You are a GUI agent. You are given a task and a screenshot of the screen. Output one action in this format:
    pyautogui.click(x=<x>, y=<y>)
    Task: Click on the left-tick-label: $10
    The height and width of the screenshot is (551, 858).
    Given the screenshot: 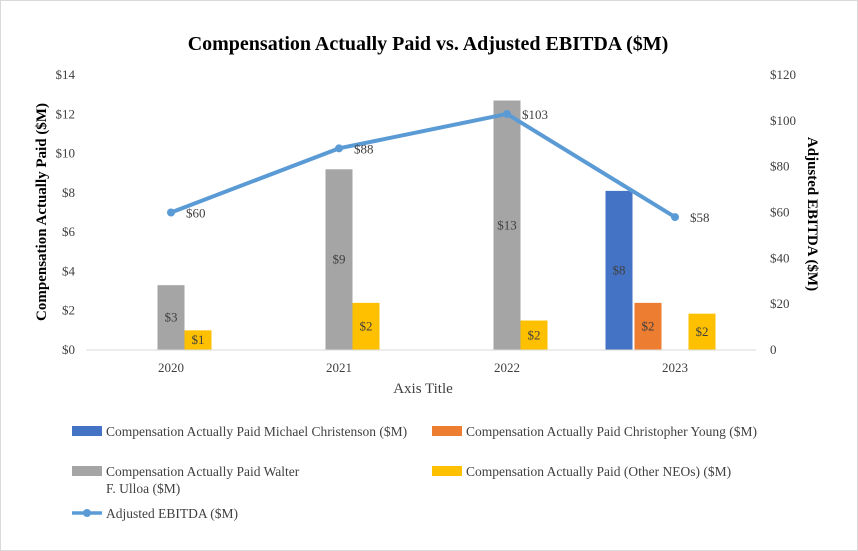 What is the action you would take?
    pyautogui.click(x=66, y=153)
    